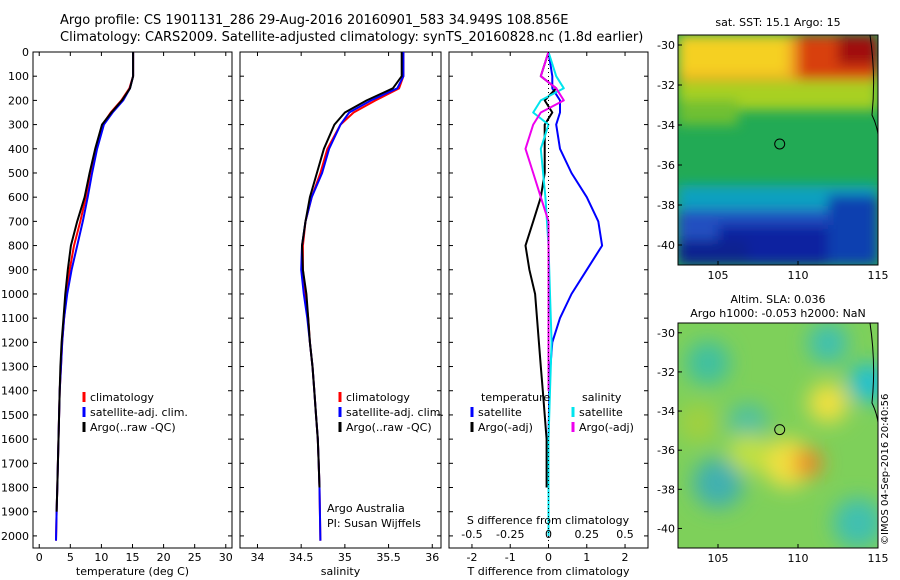 This screenshot has width=900, height=580. What do you see at coordinates (18, 76) in the screenshot?
I see `y-tick-label: 100` at bounding box center [18, 76].